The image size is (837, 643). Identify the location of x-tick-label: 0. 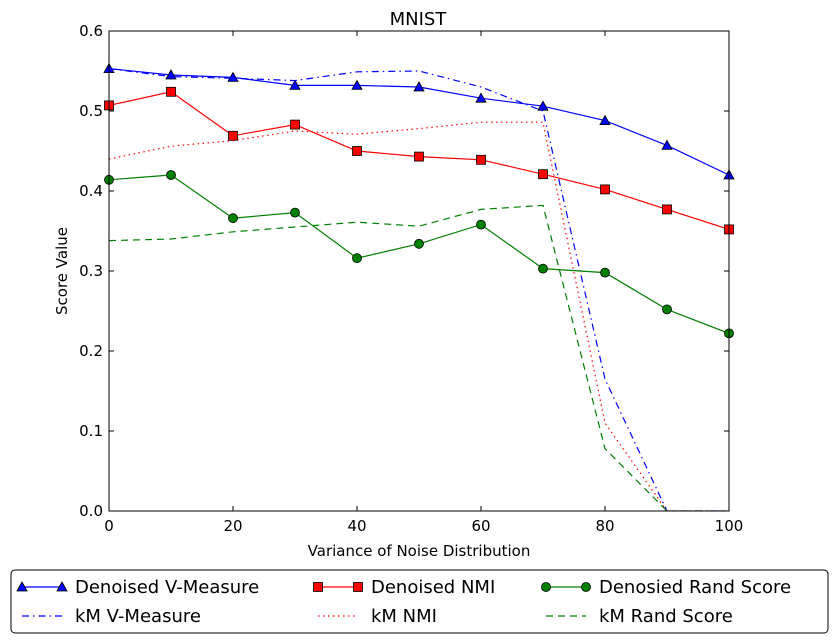
(109, 526).